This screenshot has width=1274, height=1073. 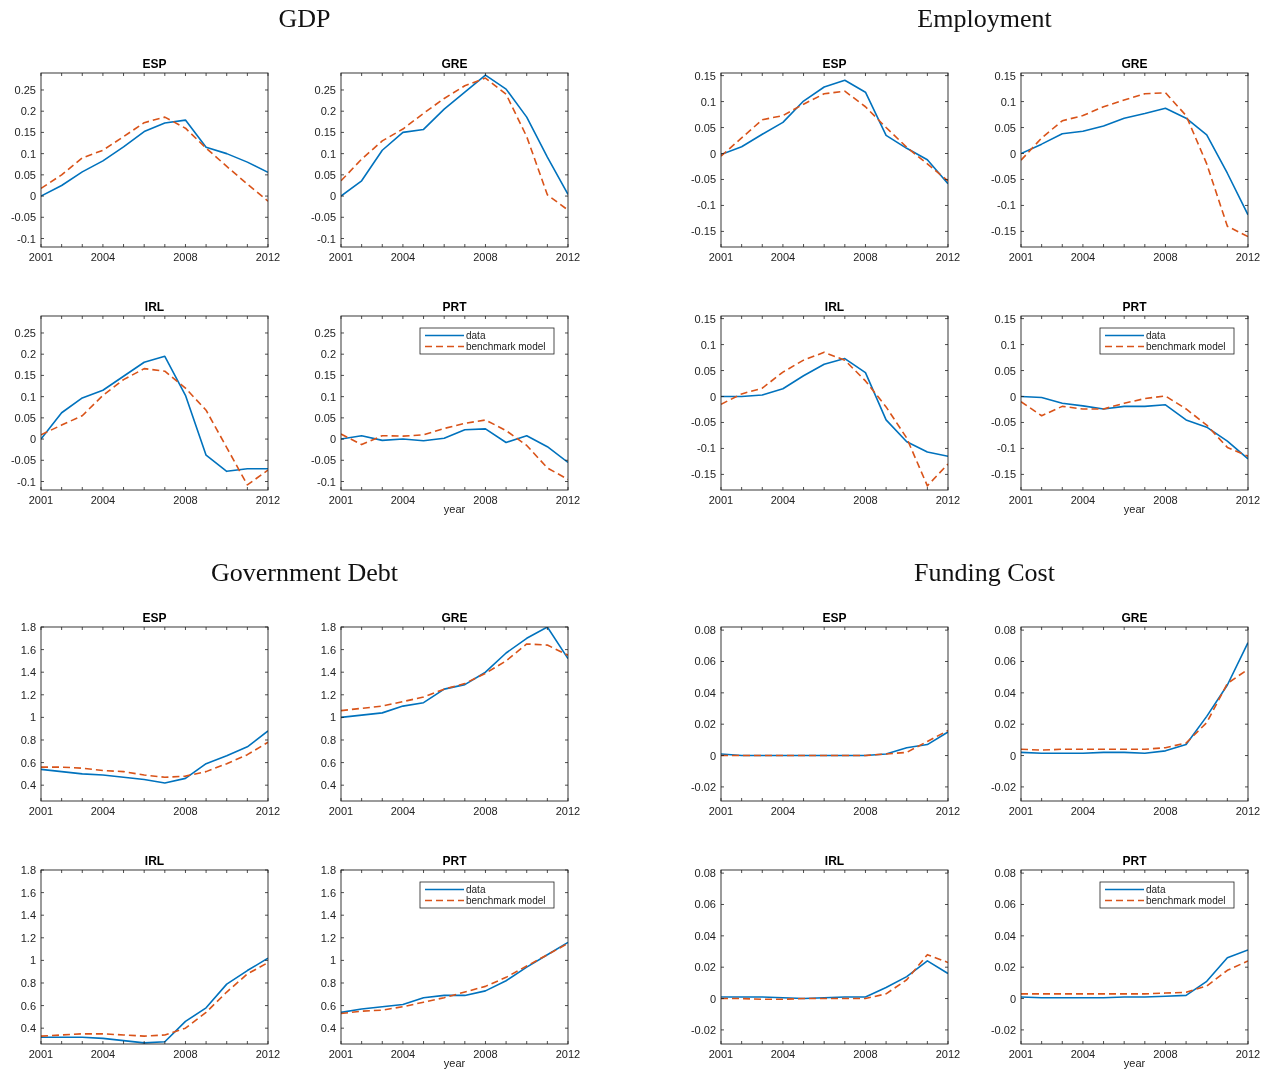 What do you see at coordinates (328, 649) in the screenshot?
I see `y-tick-label: 1.6` at bounding box center [328, 649].